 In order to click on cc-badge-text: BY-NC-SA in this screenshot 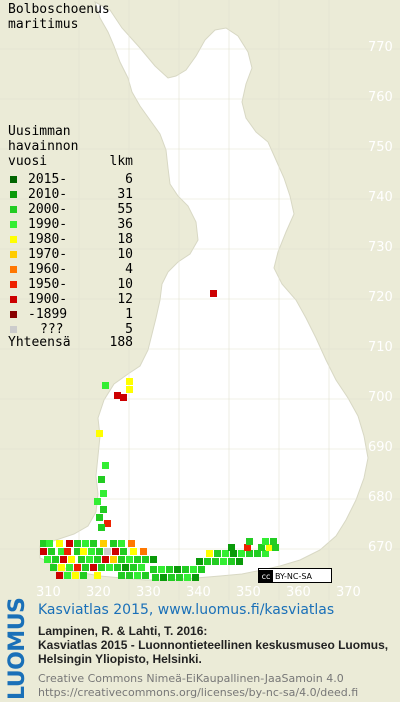, I will do `click(294, 576)`.